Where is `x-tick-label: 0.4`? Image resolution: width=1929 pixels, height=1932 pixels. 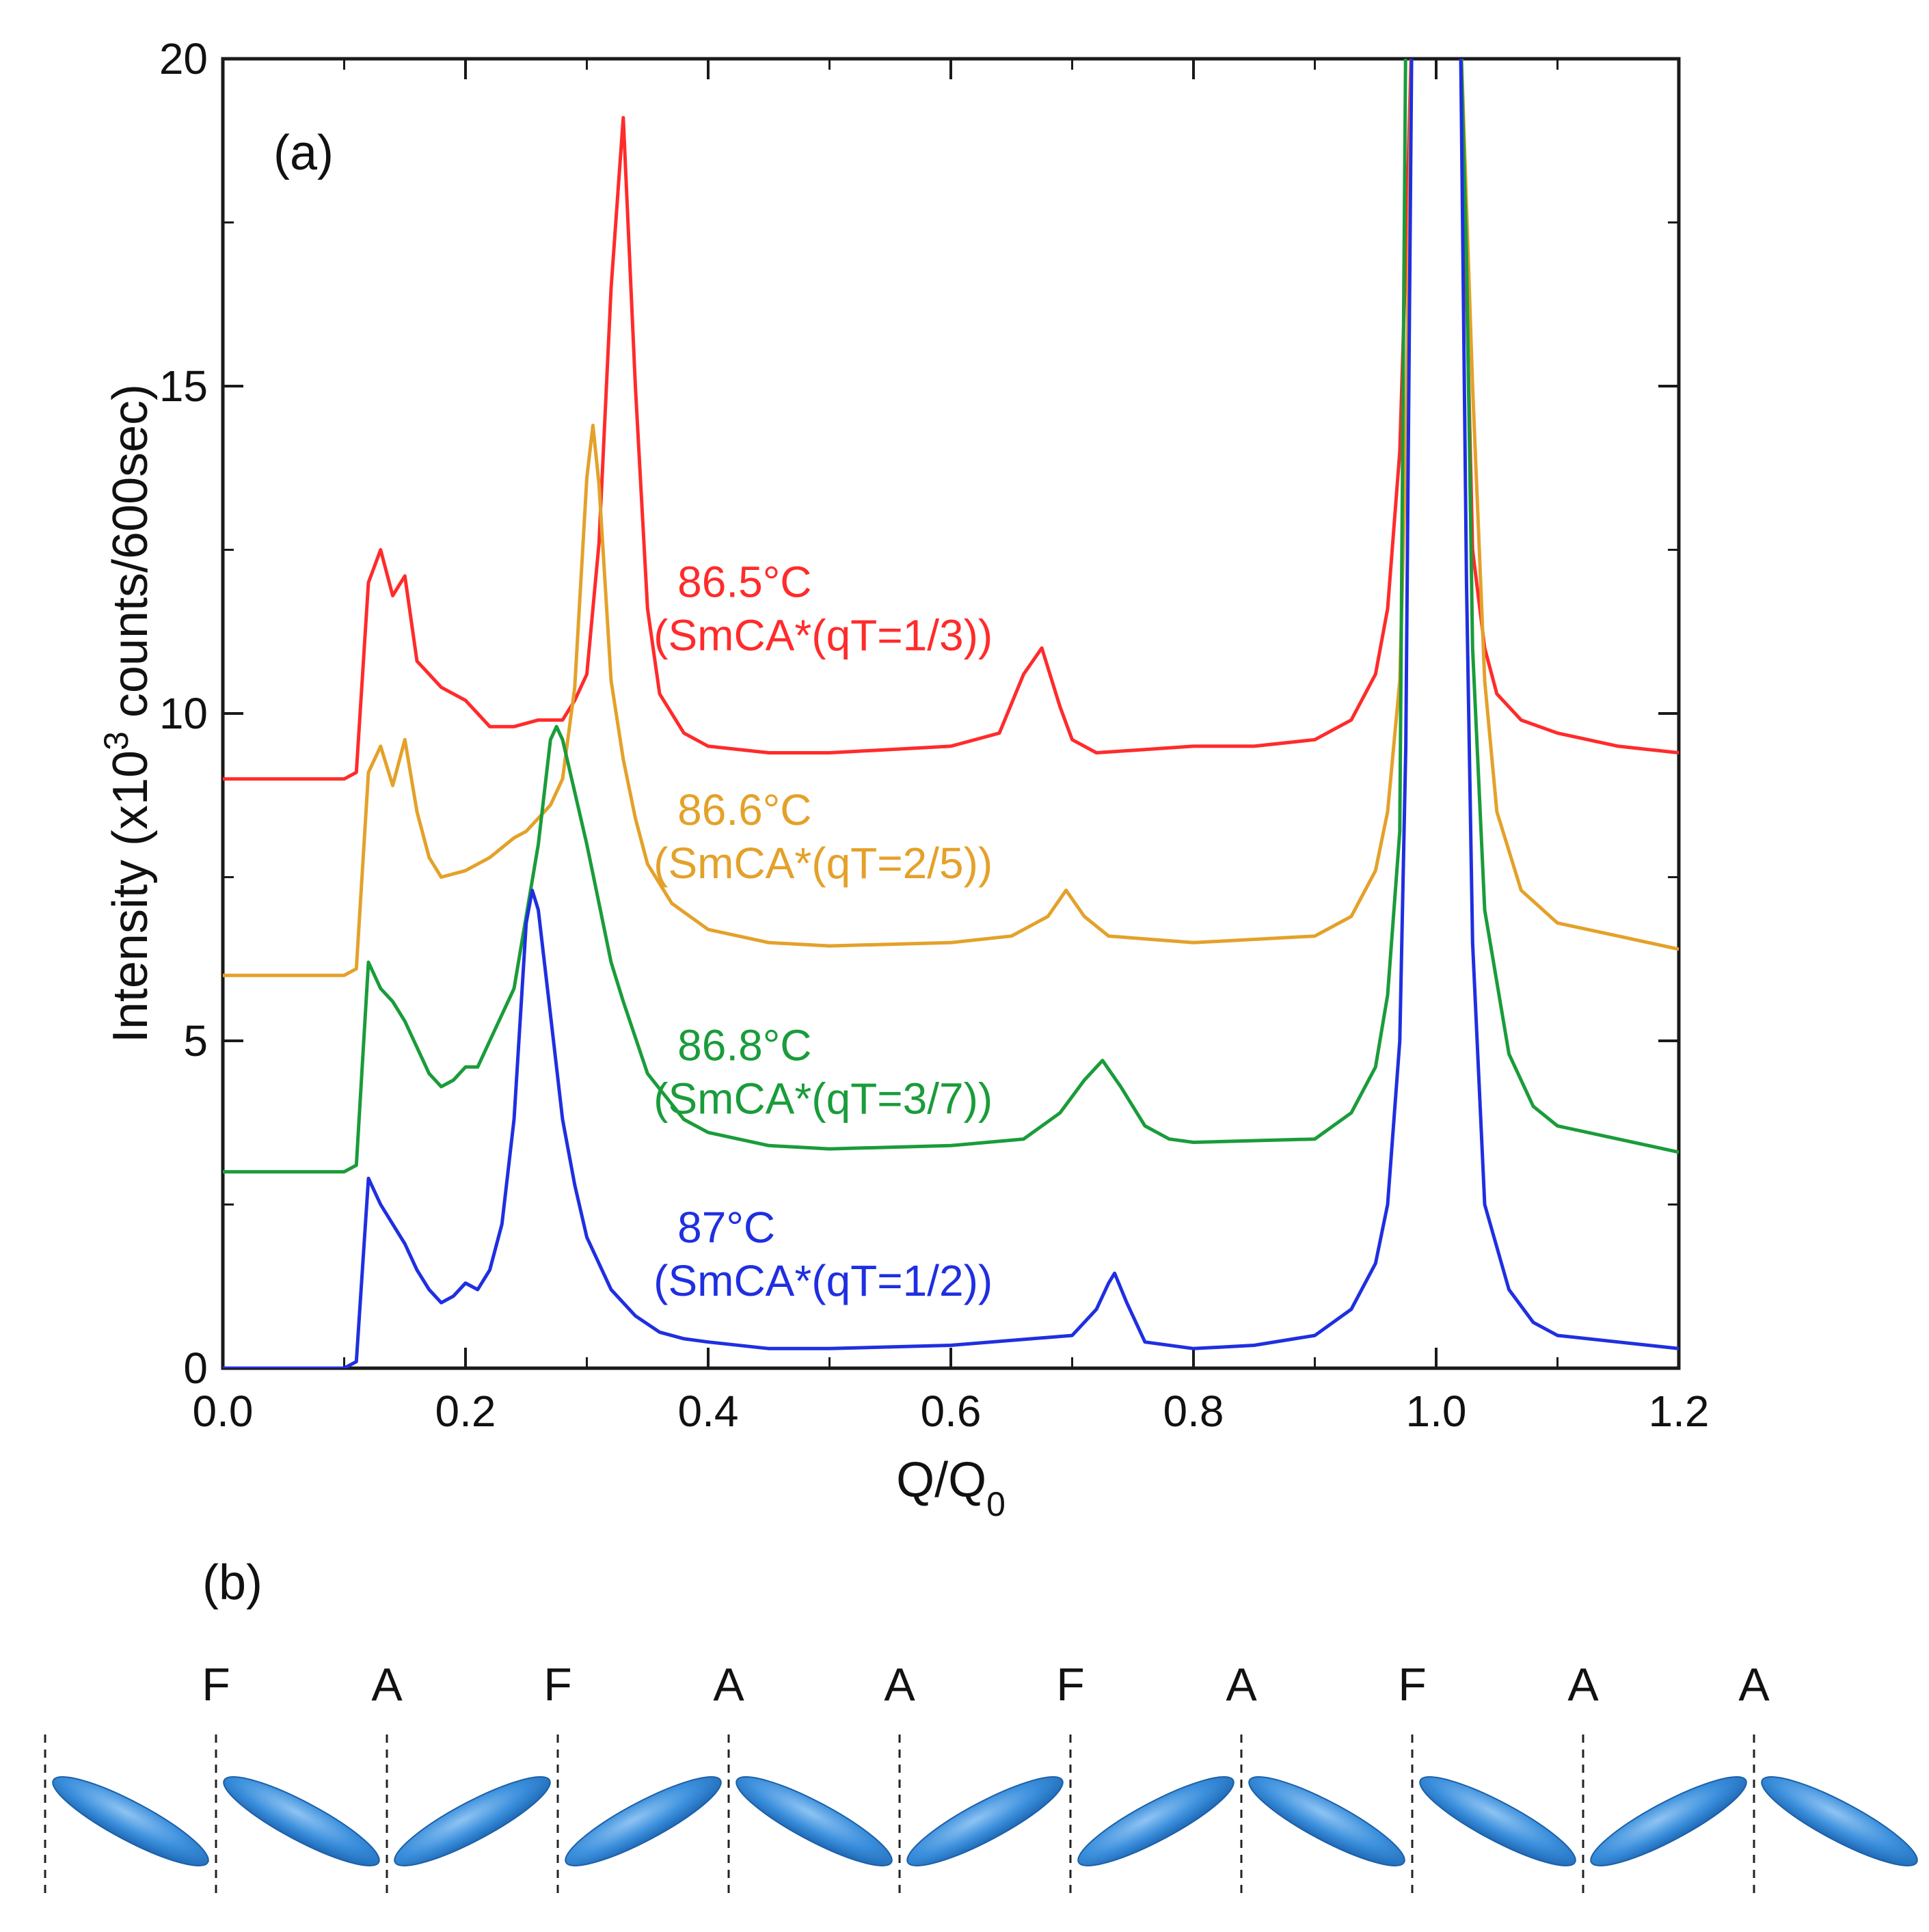
x-tick-label: 0.4 is located at coordinates (708, 1411).